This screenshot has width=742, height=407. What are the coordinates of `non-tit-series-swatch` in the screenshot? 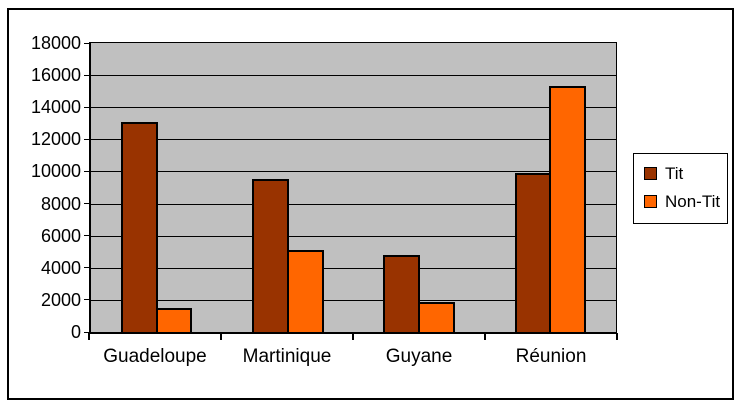 It's located at (650, 201).